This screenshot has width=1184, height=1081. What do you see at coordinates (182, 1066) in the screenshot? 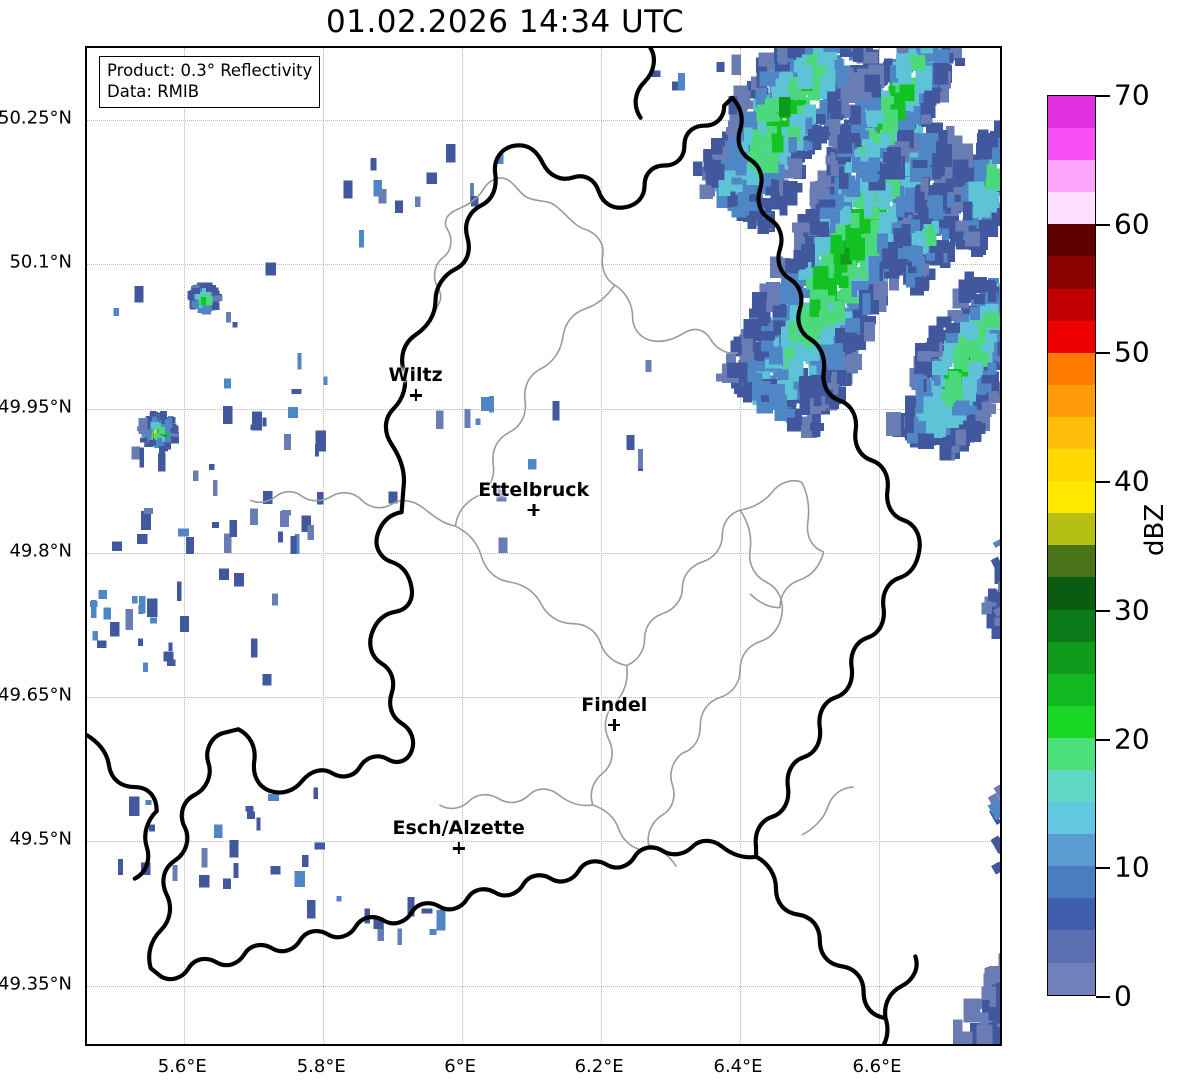
I see `longitude-tick-label: 5.6°E` at bounding box center [182, 1066].